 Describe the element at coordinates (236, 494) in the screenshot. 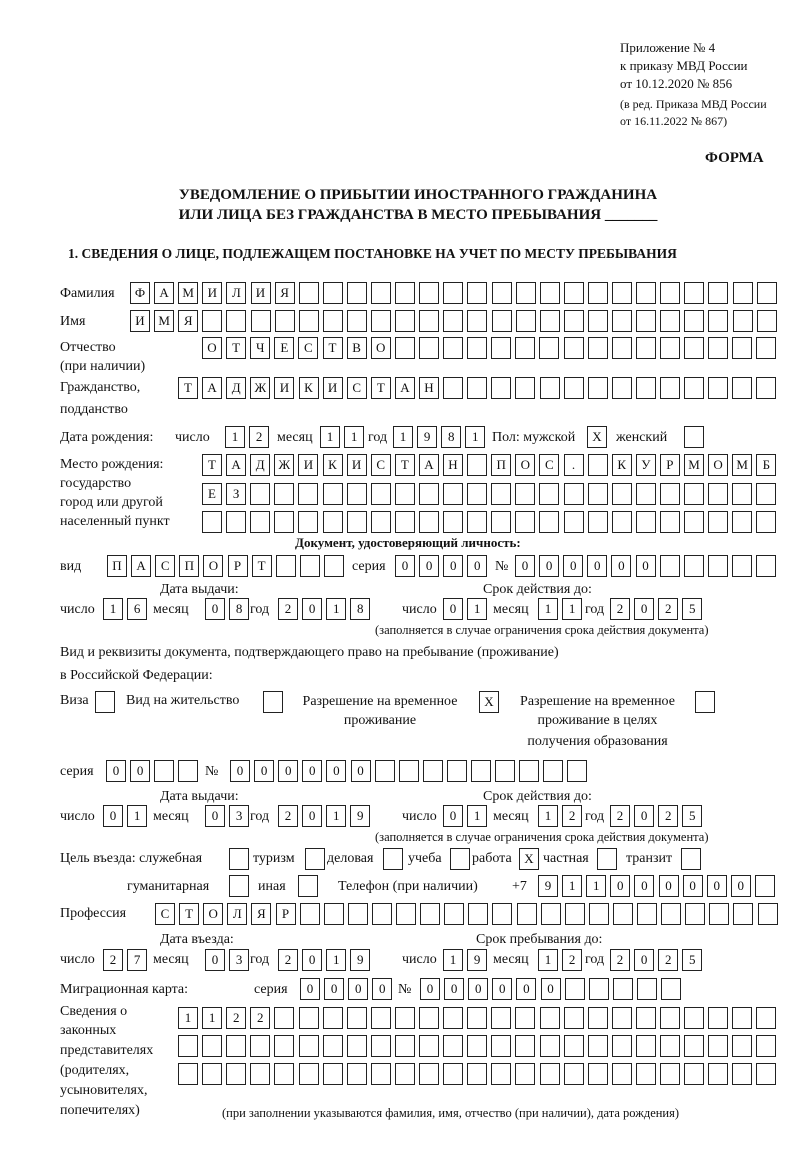

I see `char-cell: З` at that location.